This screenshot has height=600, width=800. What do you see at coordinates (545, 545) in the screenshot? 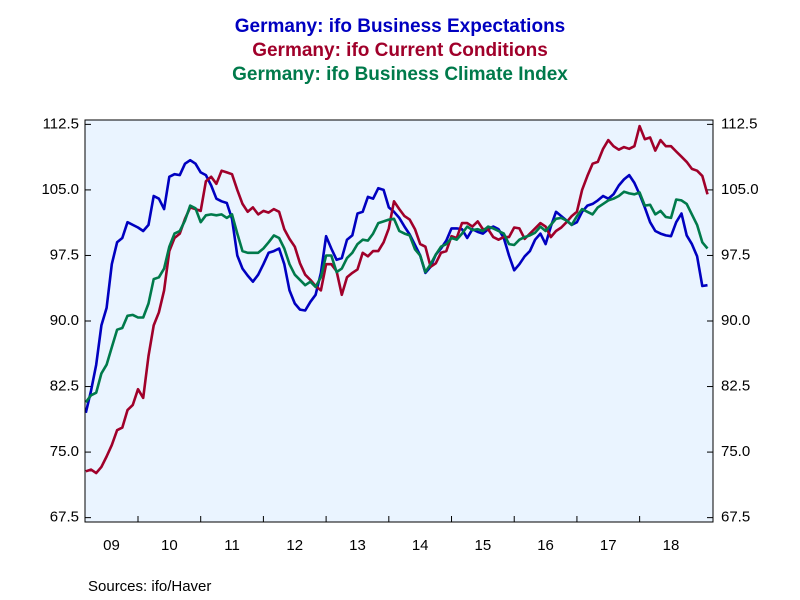
I see `x-tick-label: 16` at bounding box center [545, 545].